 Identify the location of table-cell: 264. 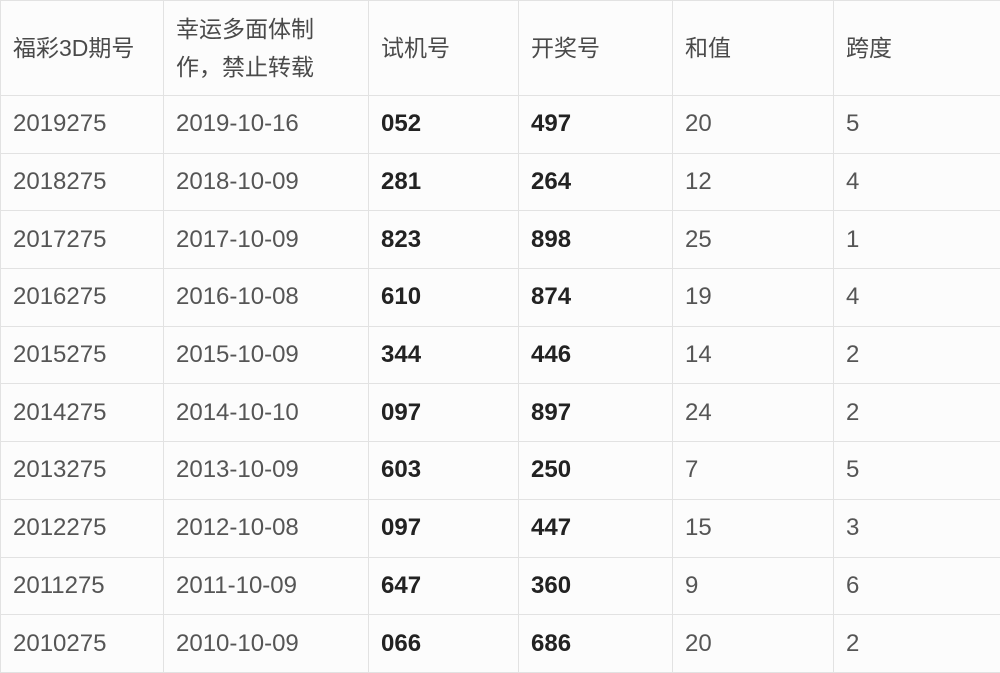
(595, 182).